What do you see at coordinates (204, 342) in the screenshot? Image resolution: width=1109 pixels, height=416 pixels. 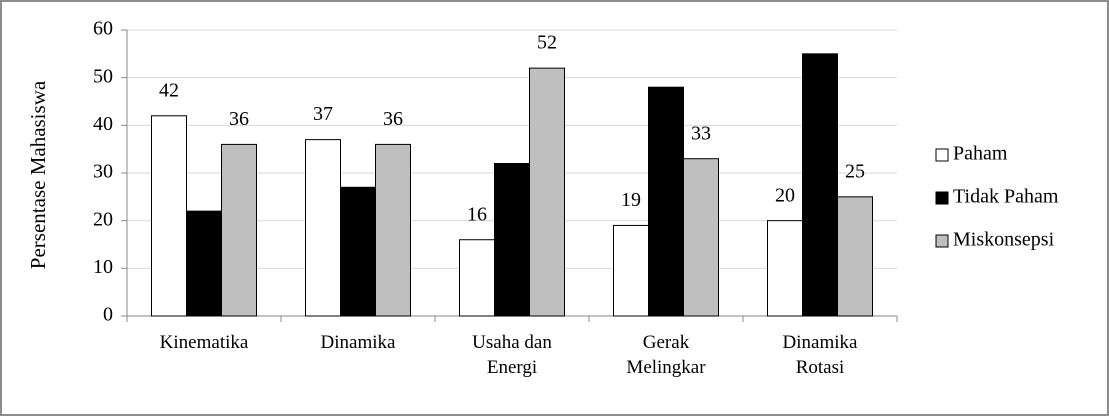 I see `x-tick-label: Kinematika` at bounding box center [204, 342].